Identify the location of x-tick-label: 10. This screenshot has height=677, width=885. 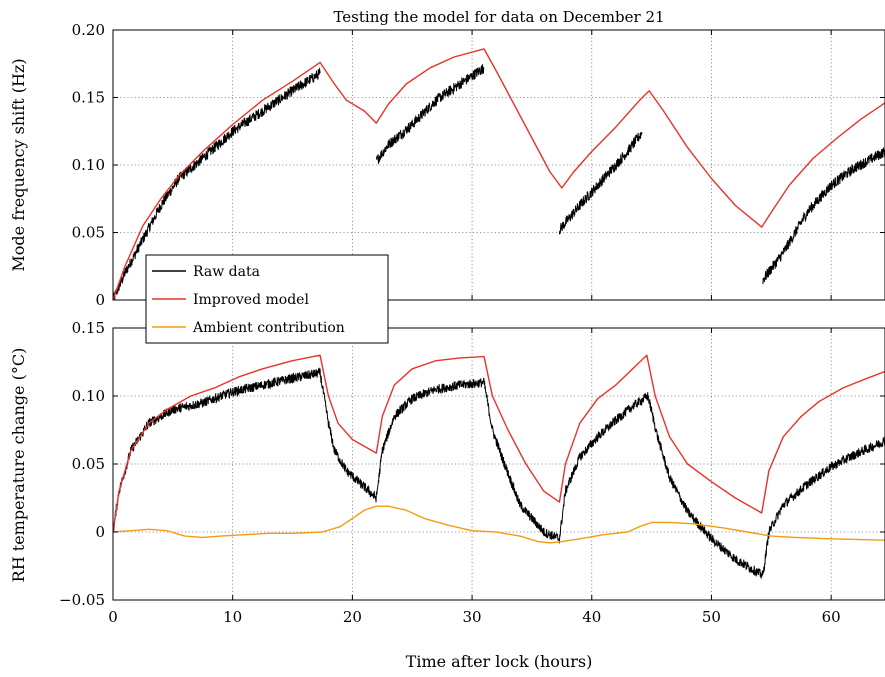
(232, 617).